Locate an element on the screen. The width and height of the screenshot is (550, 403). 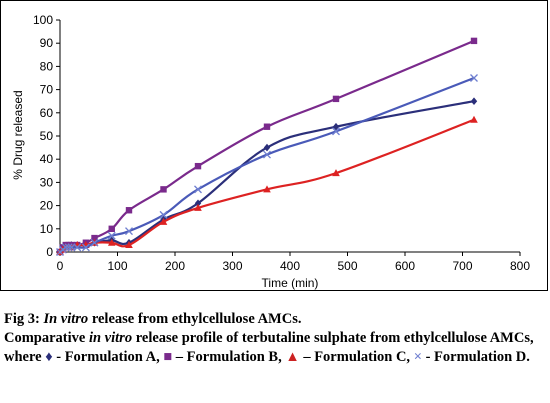
x-tick-label: 100 is located at coordinates (117, 266).